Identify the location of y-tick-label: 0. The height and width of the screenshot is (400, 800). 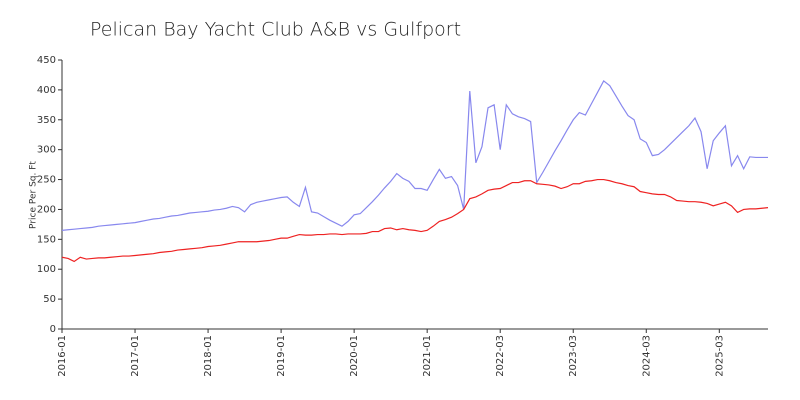
(53, 329).